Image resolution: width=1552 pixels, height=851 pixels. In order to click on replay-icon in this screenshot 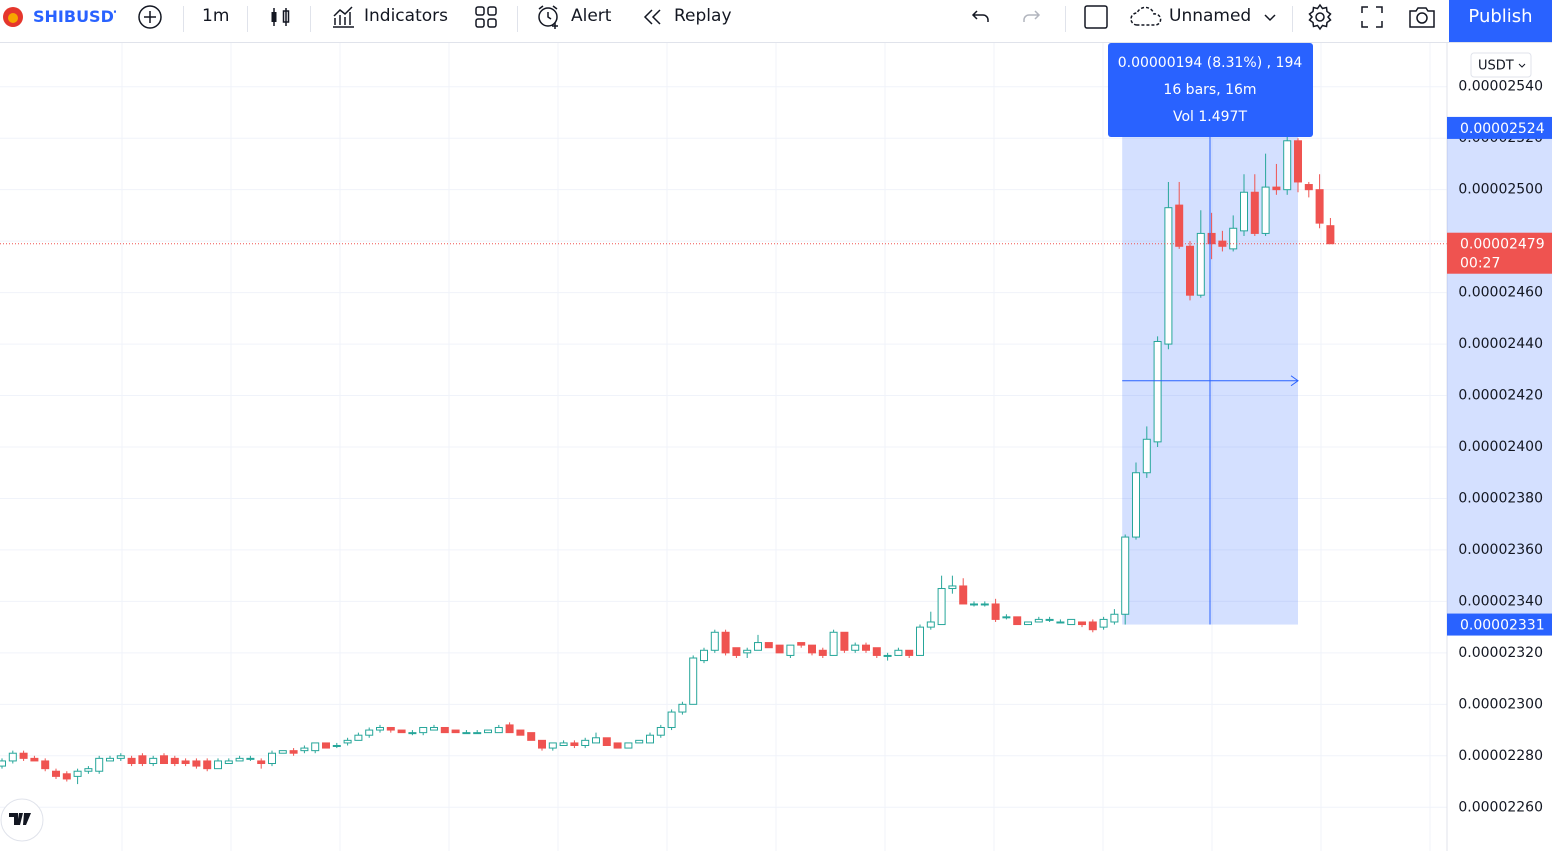, I will do `click(652, 17)`.